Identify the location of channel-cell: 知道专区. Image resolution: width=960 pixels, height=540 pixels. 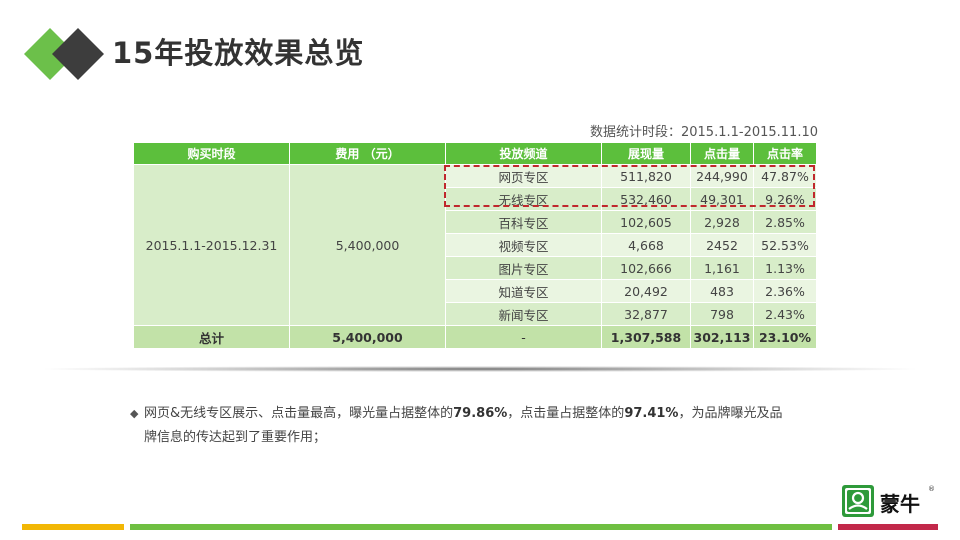
(523, 291).